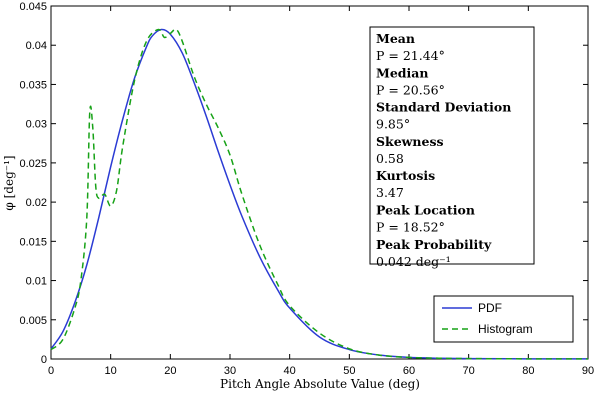 Image resolution: width=598 pixels, height=408 pixels. Describe the element at coordinates (33, 164) in the screenshot. I see `y-tick-label: 0.025` at that location.